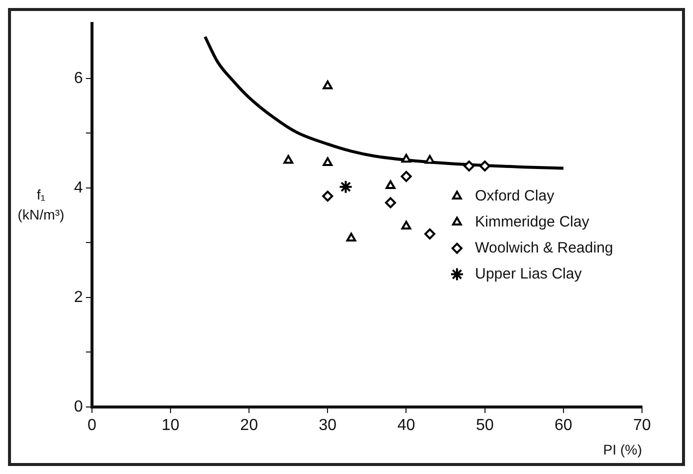 This screenshot has width=693, height=474. What do you see at coordinates (78, 78) in the screenshot?
I see `y-tick-label: 6` at bounding box center [78, 78].